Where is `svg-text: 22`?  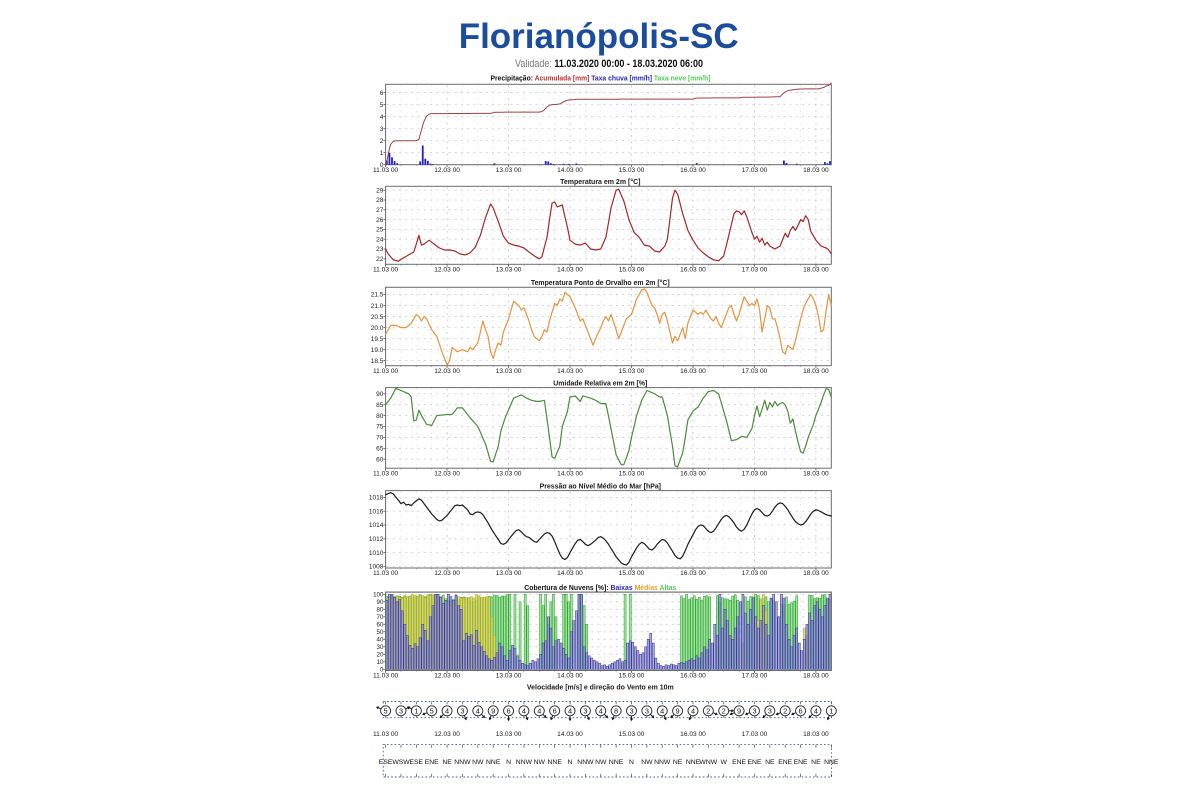 svg-text: 22 is located at coordinates (380, 259).